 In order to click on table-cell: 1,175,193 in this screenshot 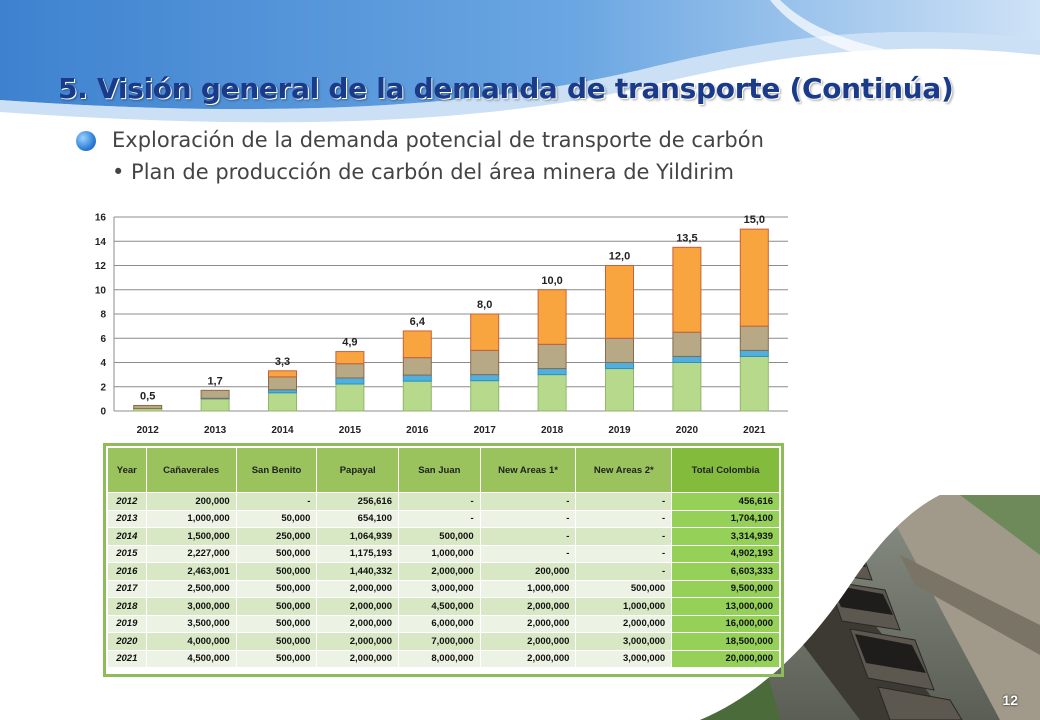, I will do `click(357, 553)`.